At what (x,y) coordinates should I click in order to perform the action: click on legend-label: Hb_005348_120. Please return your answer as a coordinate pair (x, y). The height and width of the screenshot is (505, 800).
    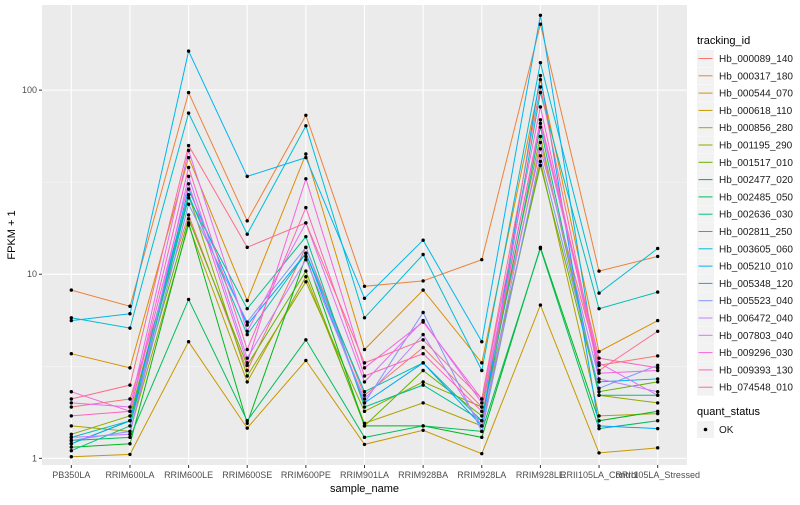
    Looking at the image, I should click on (756, 284).